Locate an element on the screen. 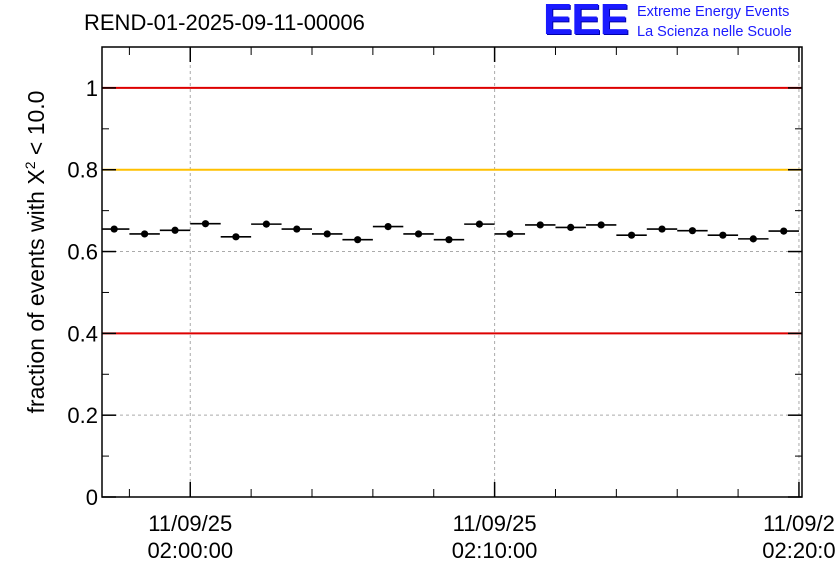 The height and width of the screenshot is (572, 836). y-tick-label: 1 is located at coordinates (92, 88).